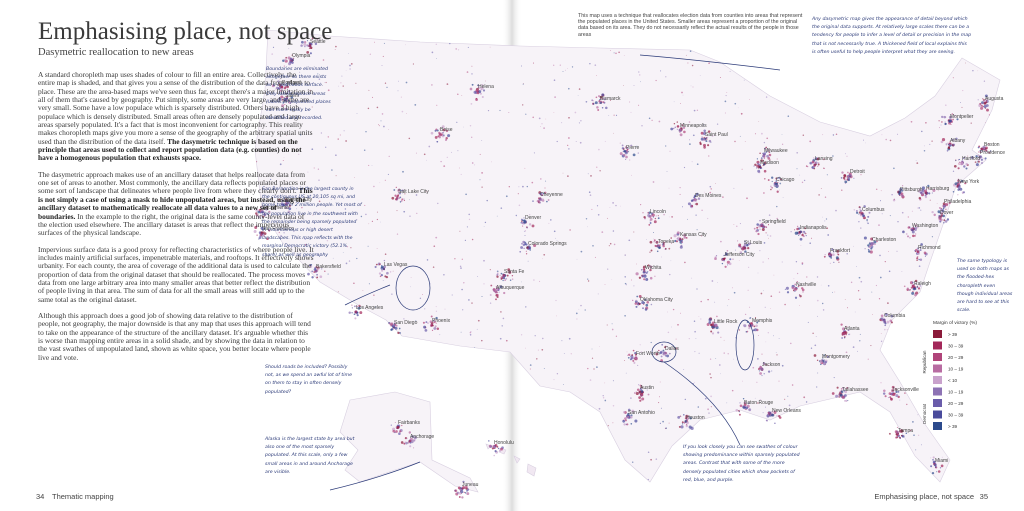 The height and width of the screenshot is (511, 1024). What do you see at coordinates (672, 349) in the screenshot?
I see `city-label: Dallas` at bounding box center [672, 349].